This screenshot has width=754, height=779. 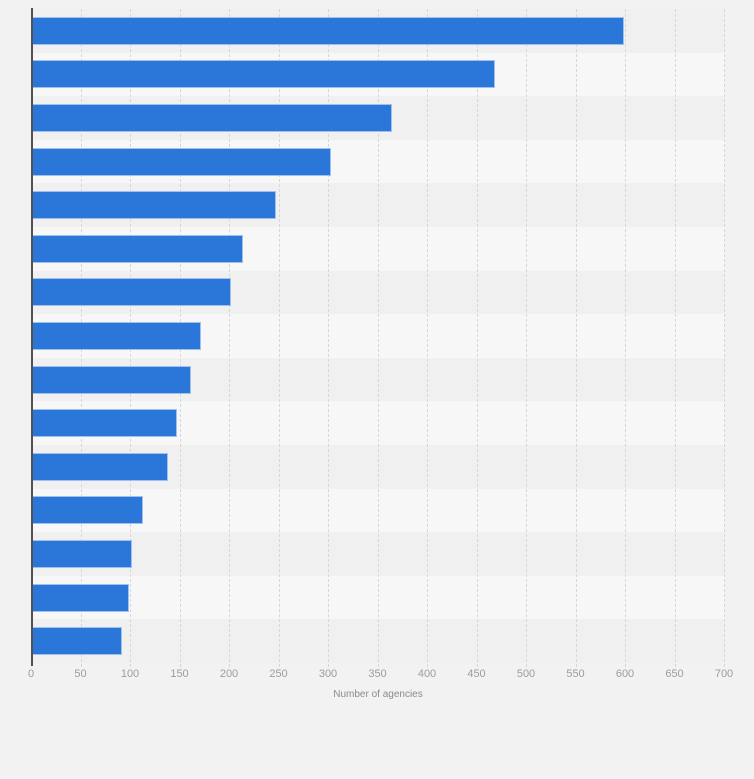 What do you see at coordinates (427, 674) in the screenshot?
I see `x-tick-label: 400` at bounding box center [427, 674].